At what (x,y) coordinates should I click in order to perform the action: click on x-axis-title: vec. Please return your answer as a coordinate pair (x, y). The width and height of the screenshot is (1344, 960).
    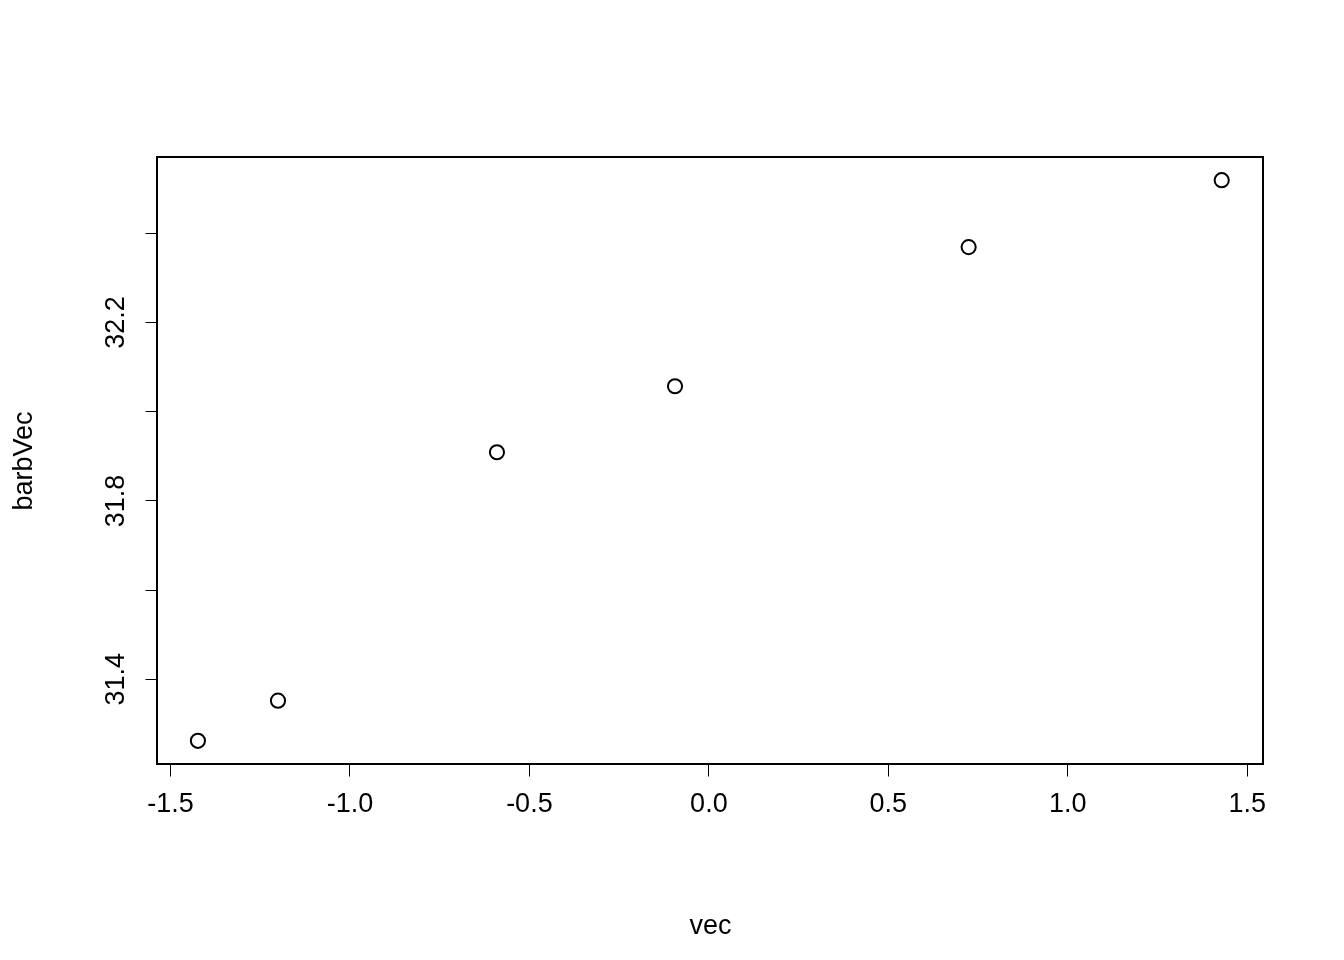
    Looking at the image, I should click on (710, 924).